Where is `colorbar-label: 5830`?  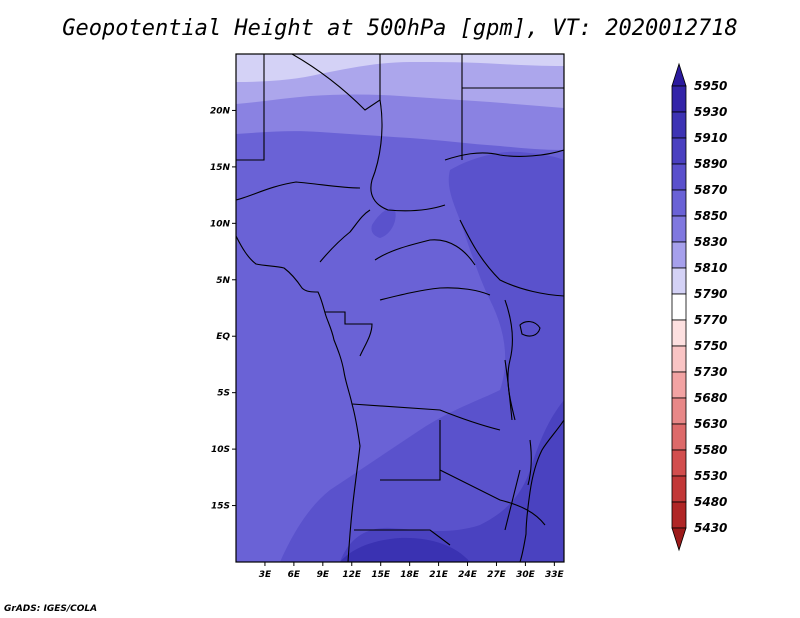 colorbar-label: 5830 is located at coordinates (710, 242).